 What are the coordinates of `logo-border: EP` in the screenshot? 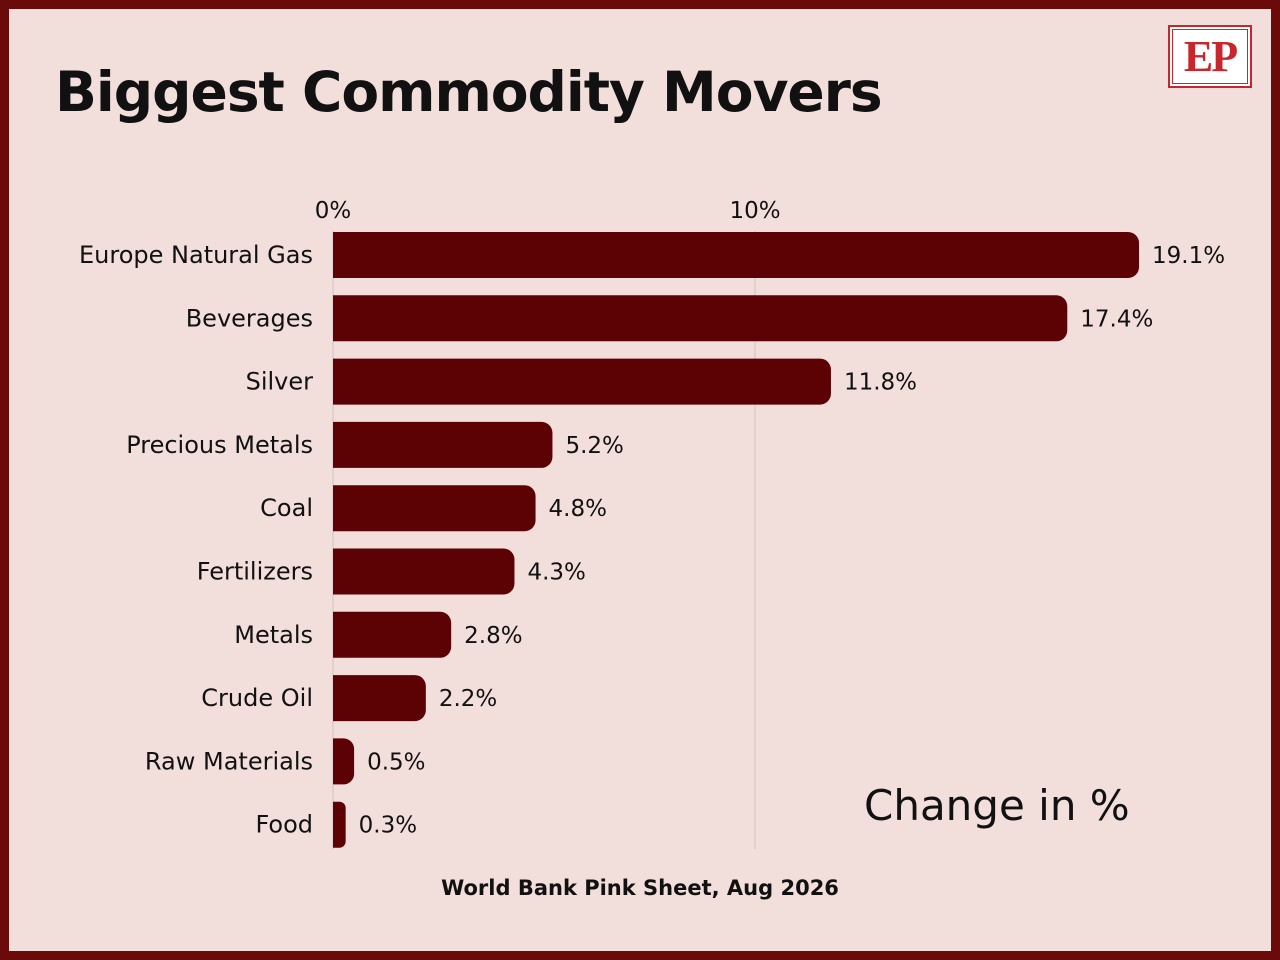 It's located at (1210, 56).